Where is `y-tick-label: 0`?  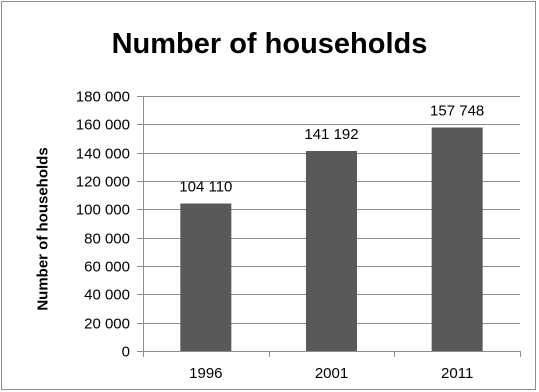 y-tick-label: 0 is located at coordinates (126, 352).